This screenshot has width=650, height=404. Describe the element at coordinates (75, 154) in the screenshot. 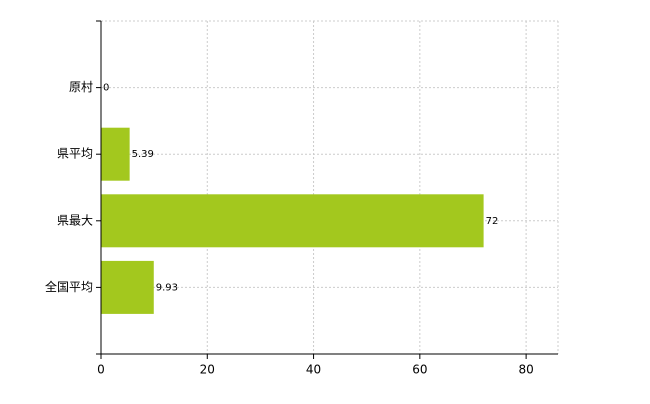

I see `y-tick-label: 県平均` at that location.